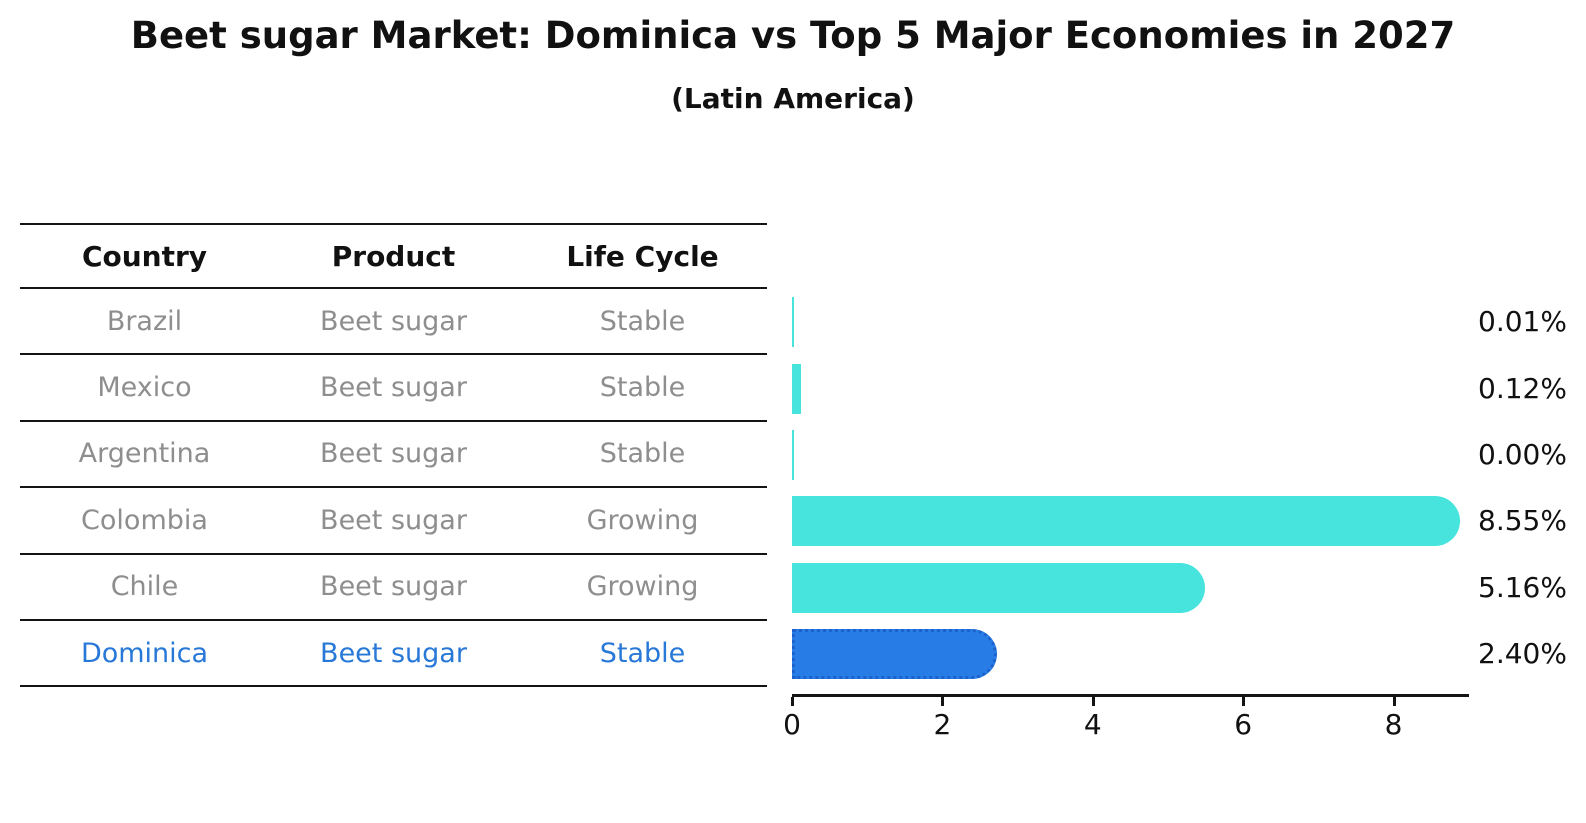  I want to click on bar-mexico, so click(797, 388).